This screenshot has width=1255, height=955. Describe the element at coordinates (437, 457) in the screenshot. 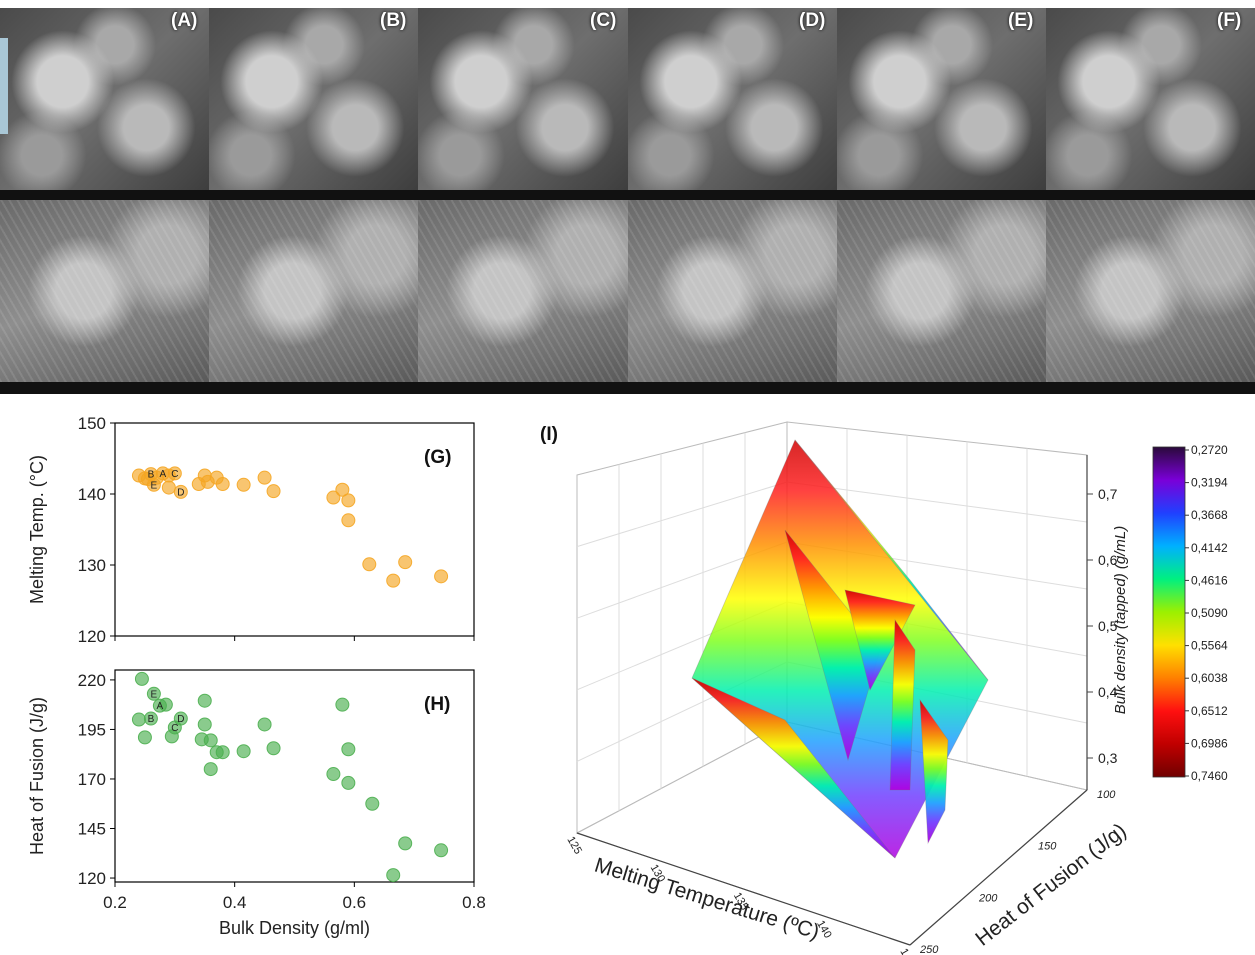

I see `panel-label: (G)` at that location.